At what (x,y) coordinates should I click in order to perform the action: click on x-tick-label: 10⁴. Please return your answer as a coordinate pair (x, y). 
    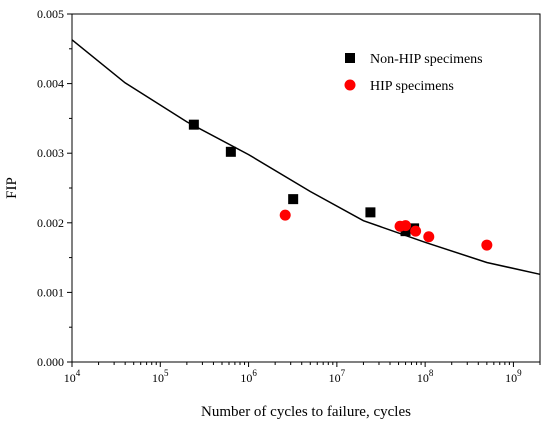
    Looking at the image, I should click on (72, 376).